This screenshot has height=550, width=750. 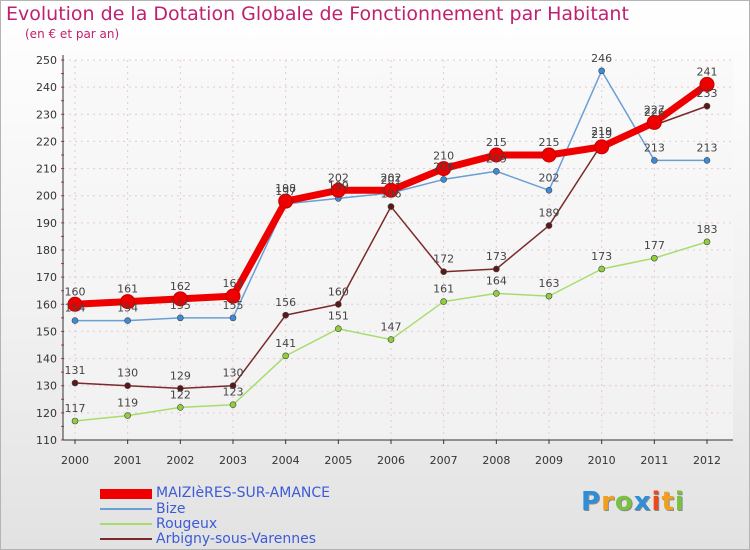 What do you see at coordinates (171, 509) in the screenshot?
I see `legend-label-bize: Bize` at bounding box center [171, 509].